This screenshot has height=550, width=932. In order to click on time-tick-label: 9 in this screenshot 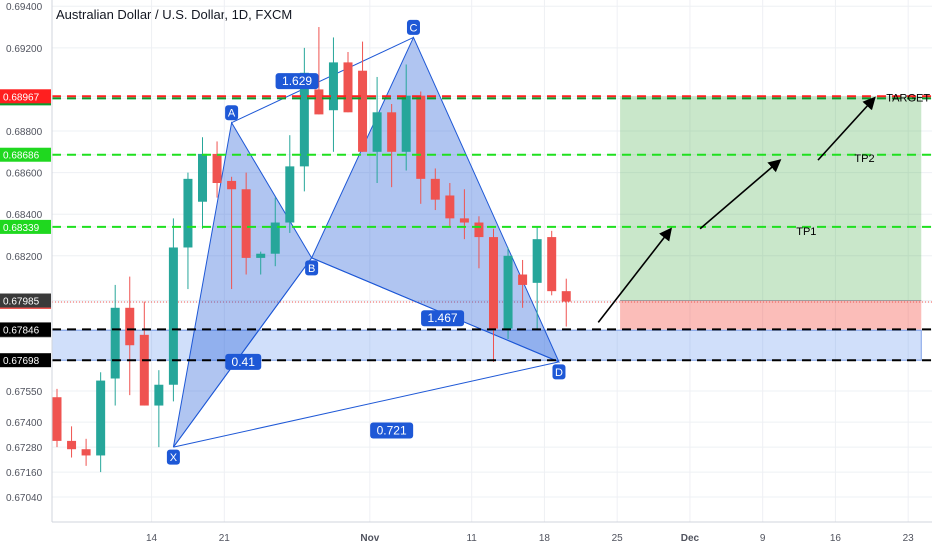, I will do `click(763, 538)`.